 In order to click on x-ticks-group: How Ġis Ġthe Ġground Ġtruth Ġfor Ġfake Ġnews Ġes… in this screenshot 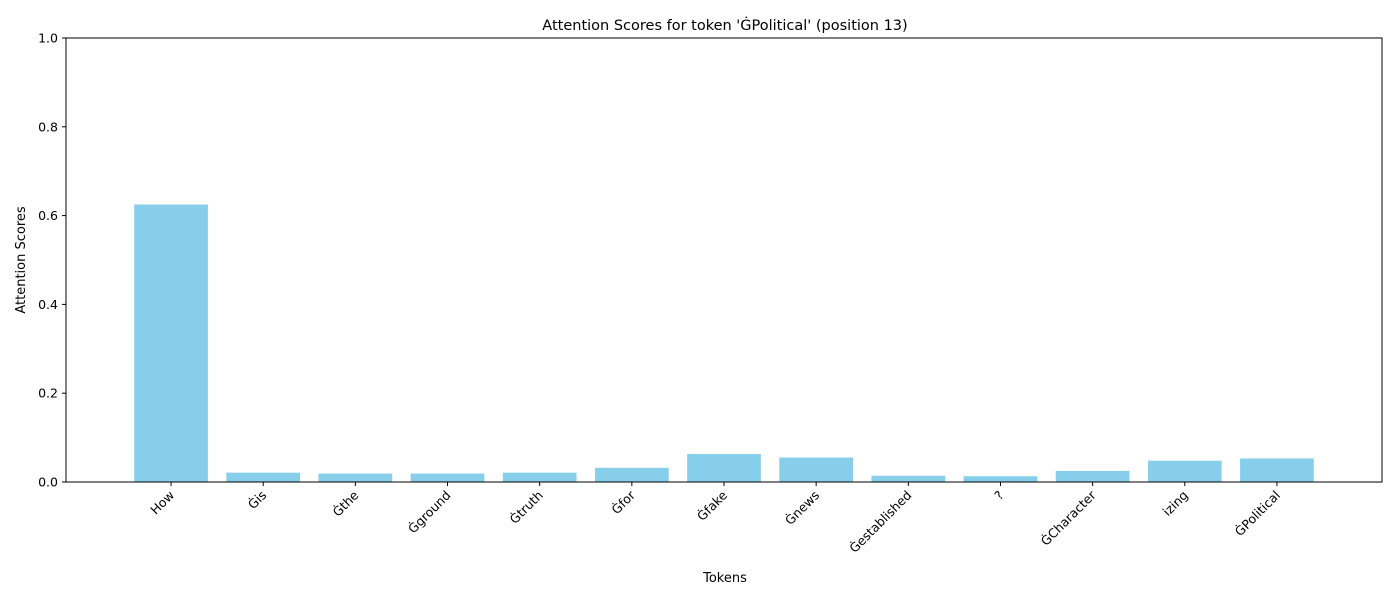, I will do `click(715, 519)`.